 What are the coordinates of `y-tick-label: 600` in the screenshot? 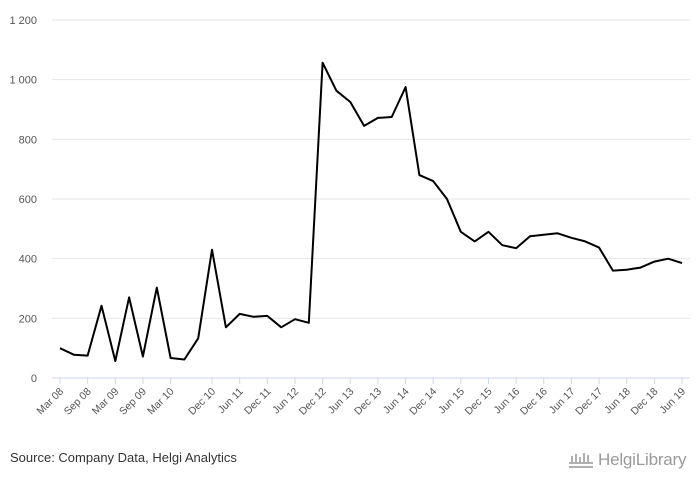 It's located at (28, 200).